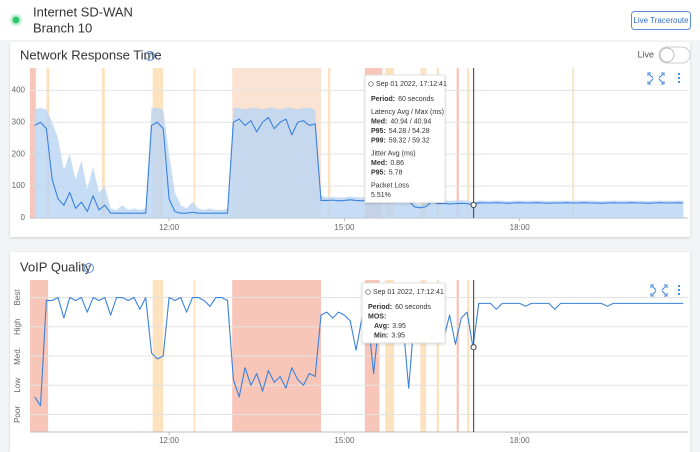  I want to click on tooltip-value: 5.78, so click(396, 172).